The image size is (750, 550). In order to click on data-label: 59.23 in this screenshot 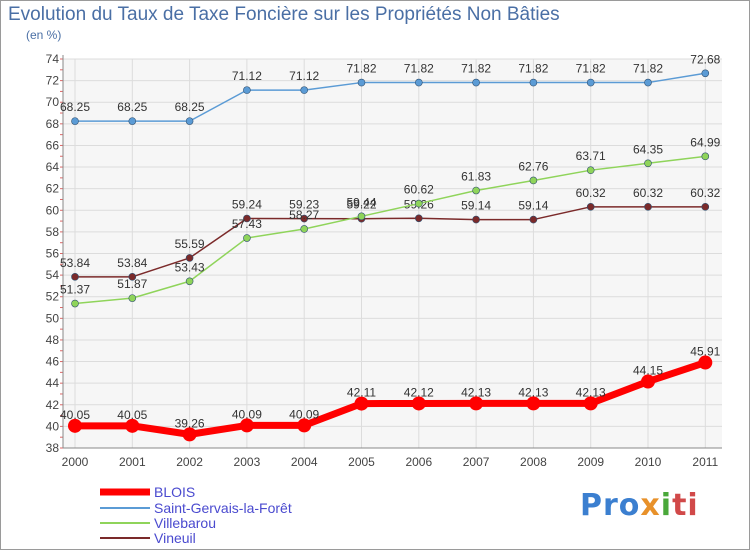, I will do `click(304, 205)`.